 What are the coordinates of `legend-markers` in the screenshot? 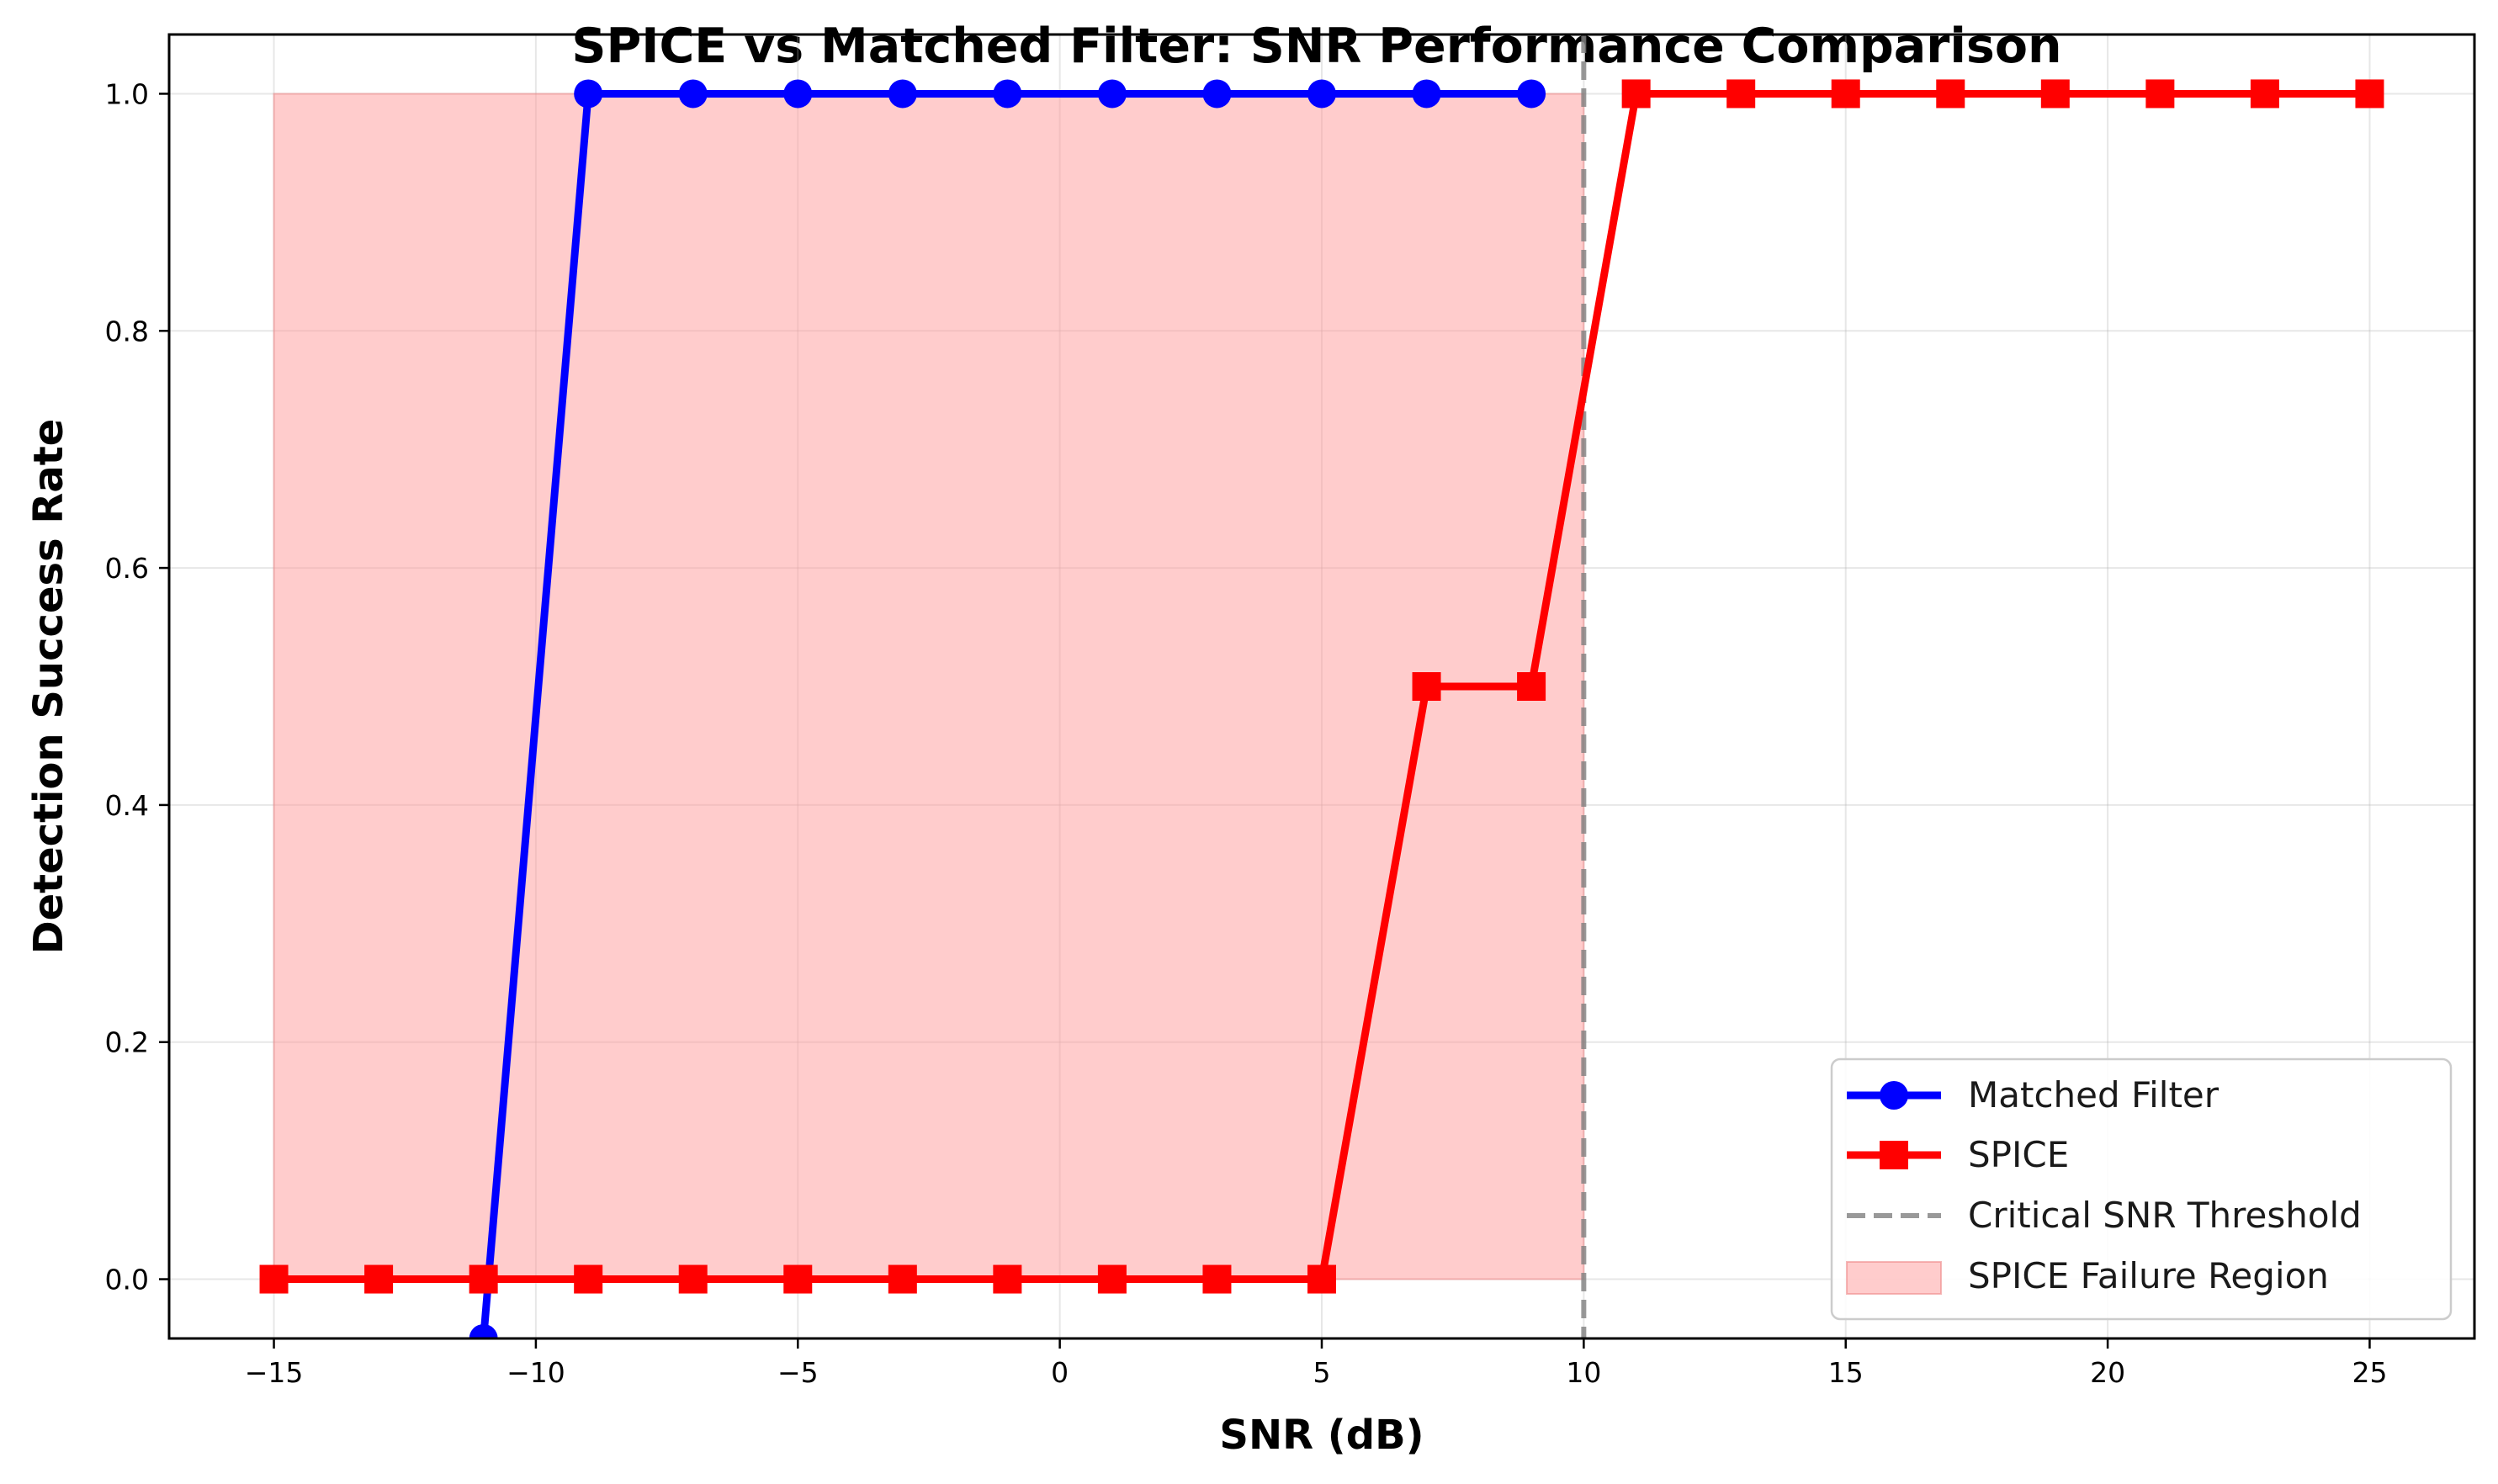 It's located at (1894, 1188).